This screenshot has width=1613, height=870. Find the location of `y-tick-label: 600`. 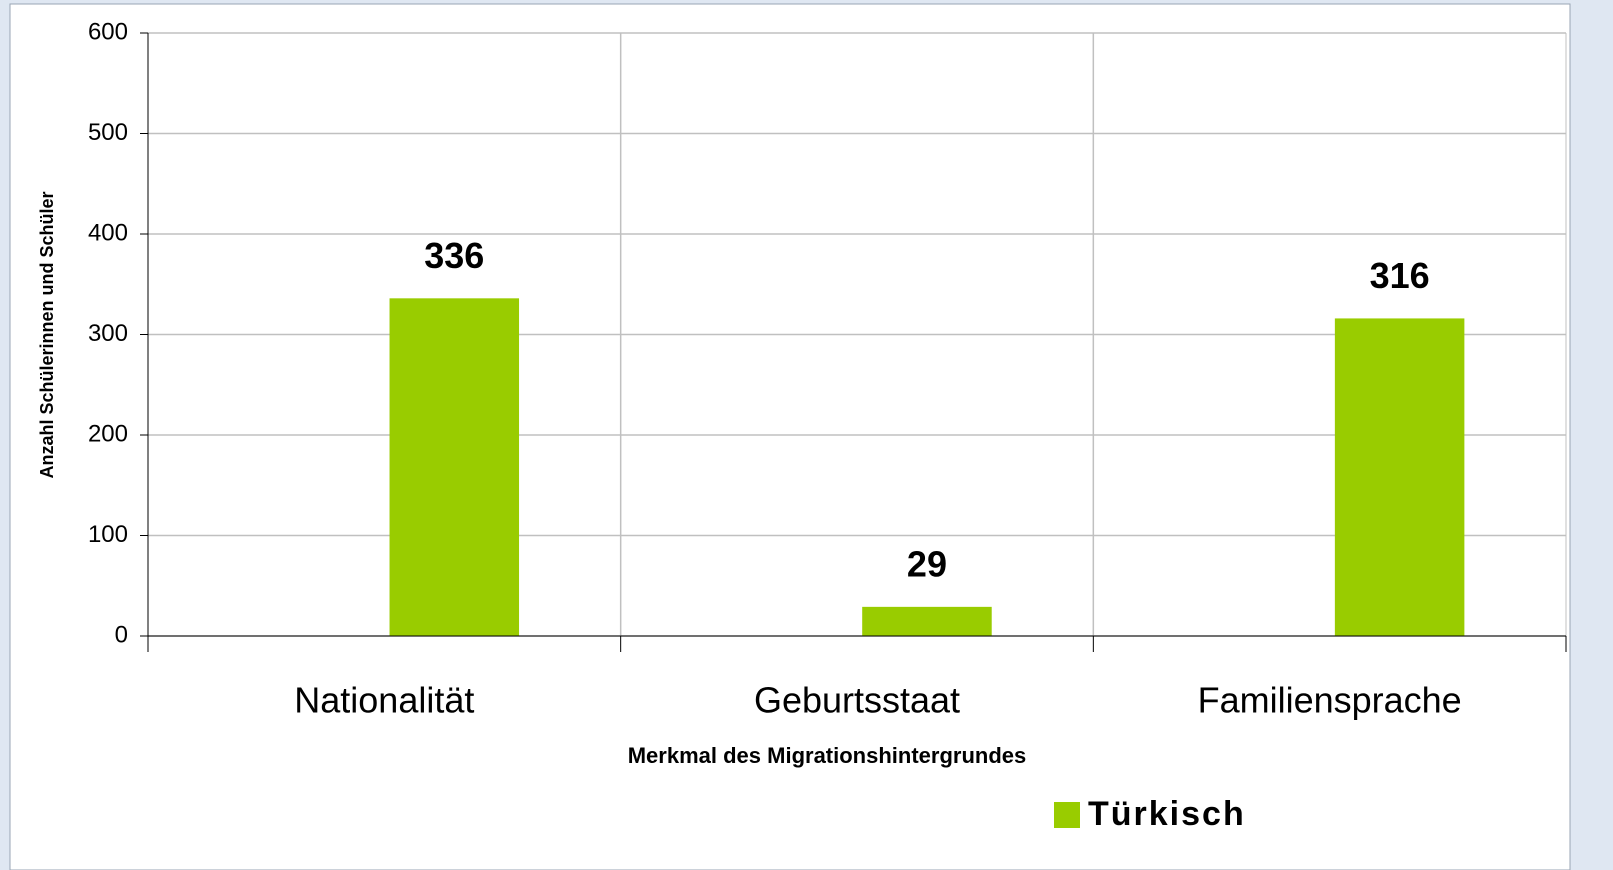

y-tick-label: 600 is located at coordinates (108, 31).